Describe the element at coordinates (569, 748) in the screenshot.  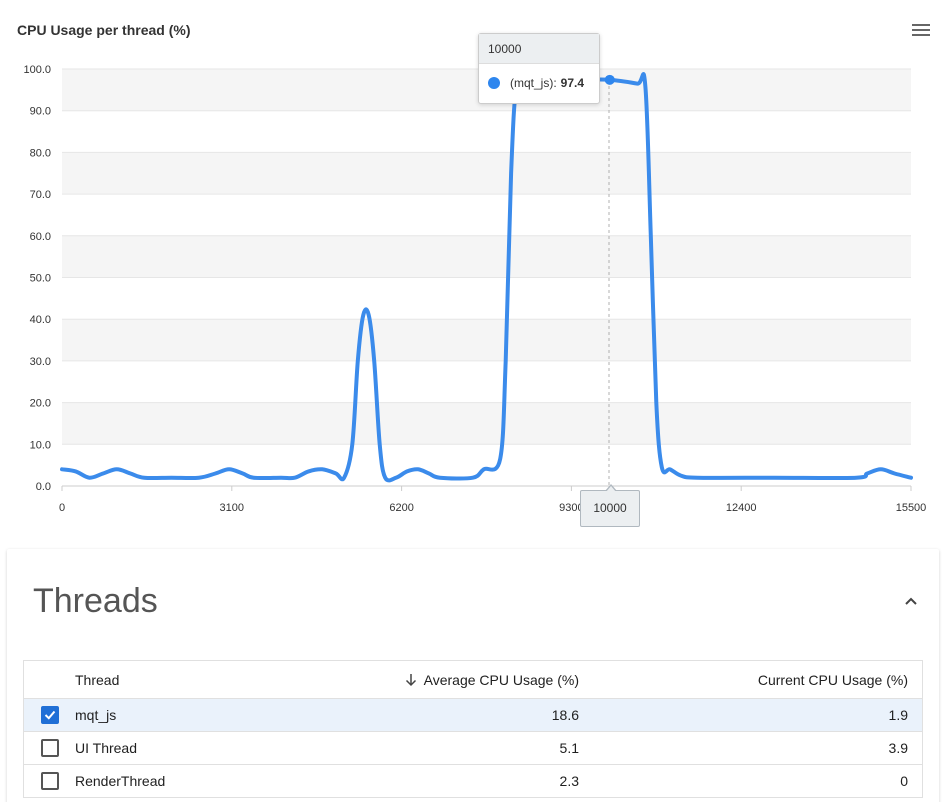
I see `thread-average: 5.1` at that location.